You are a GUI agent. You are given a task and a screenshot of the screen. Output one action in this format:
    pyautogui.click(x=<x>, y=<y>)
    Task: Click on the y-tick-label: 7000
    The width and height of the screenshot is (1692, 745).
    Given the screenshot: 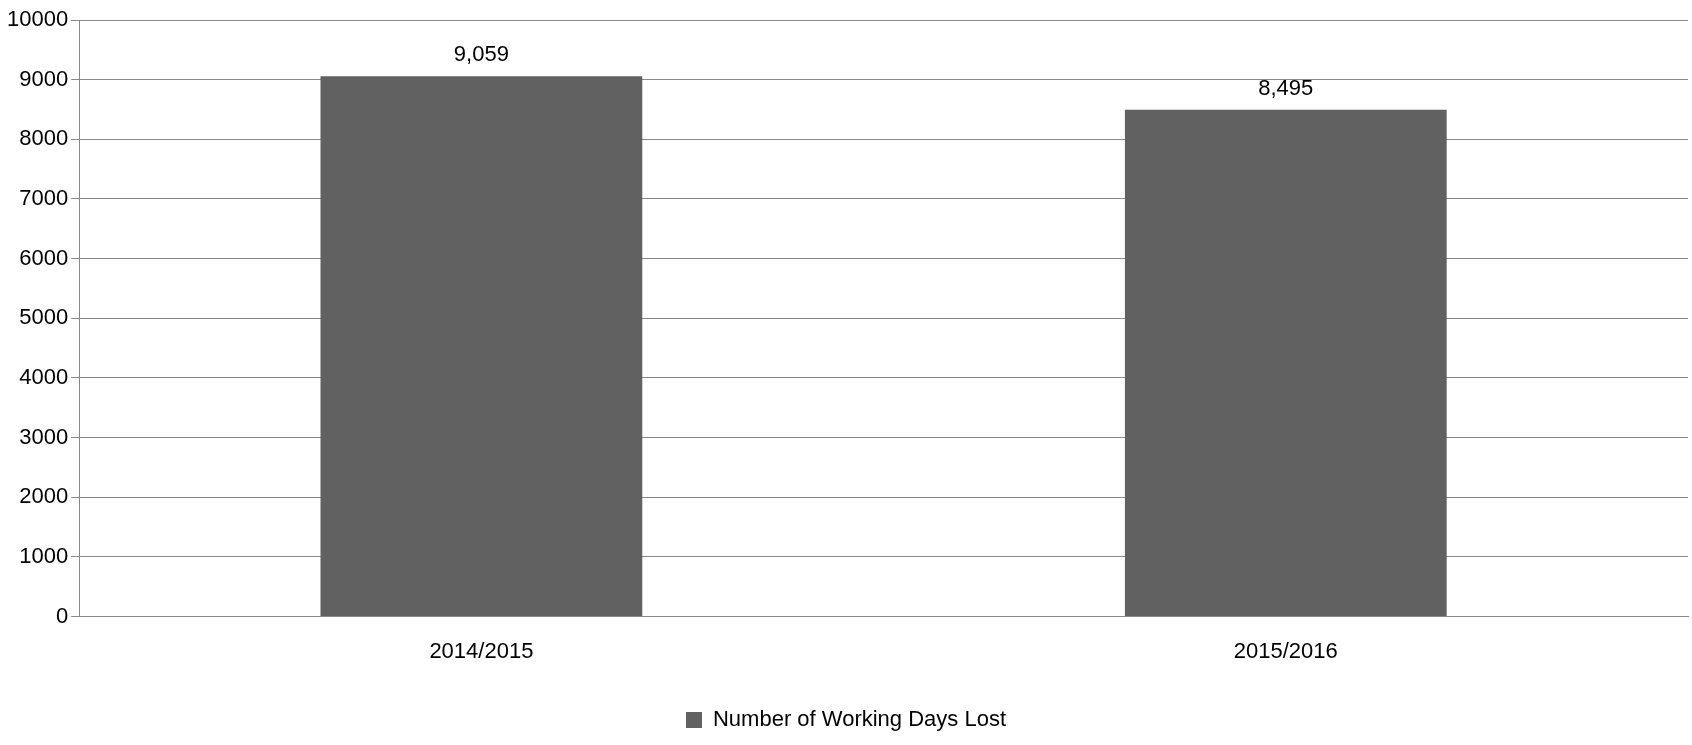 What is the action you would take?
    pyautogui.click(x=44, y=198)
    